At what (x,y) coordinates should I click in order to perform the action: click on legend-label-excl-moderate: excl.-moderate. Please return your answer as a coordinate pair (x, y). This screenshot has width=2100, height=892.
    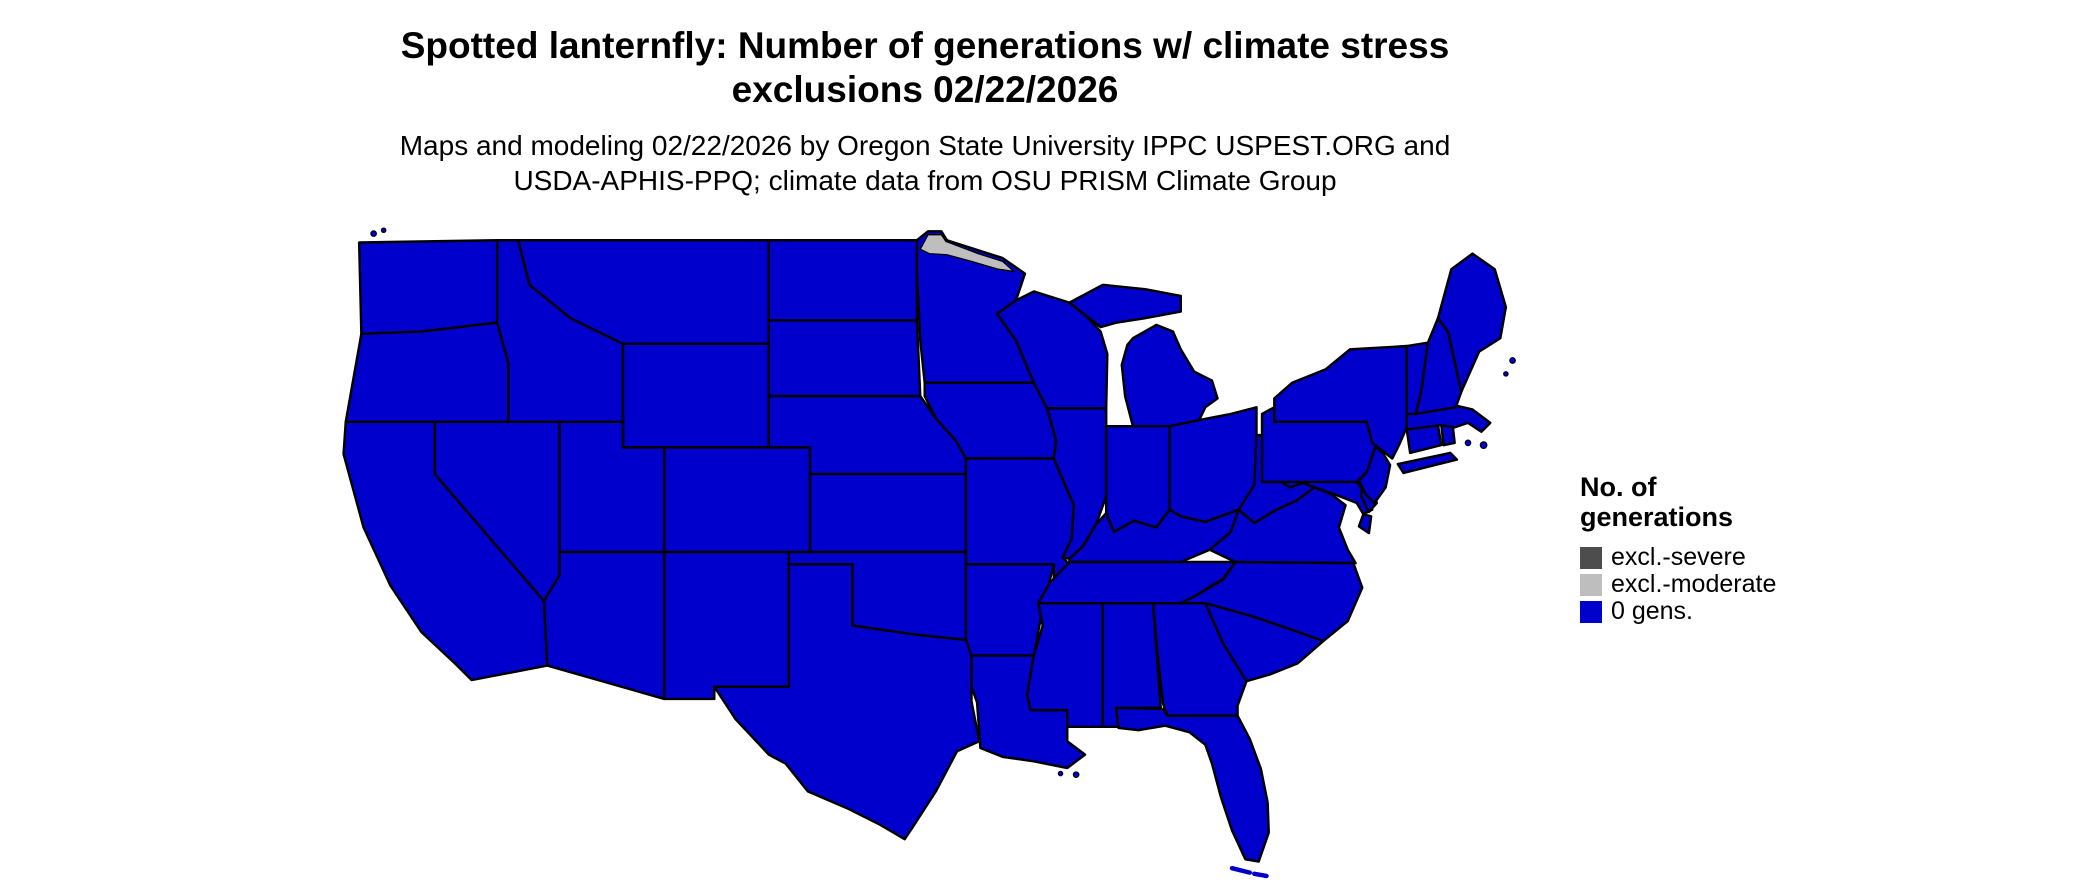
    Looking at the image, I should click on (1694, 584).